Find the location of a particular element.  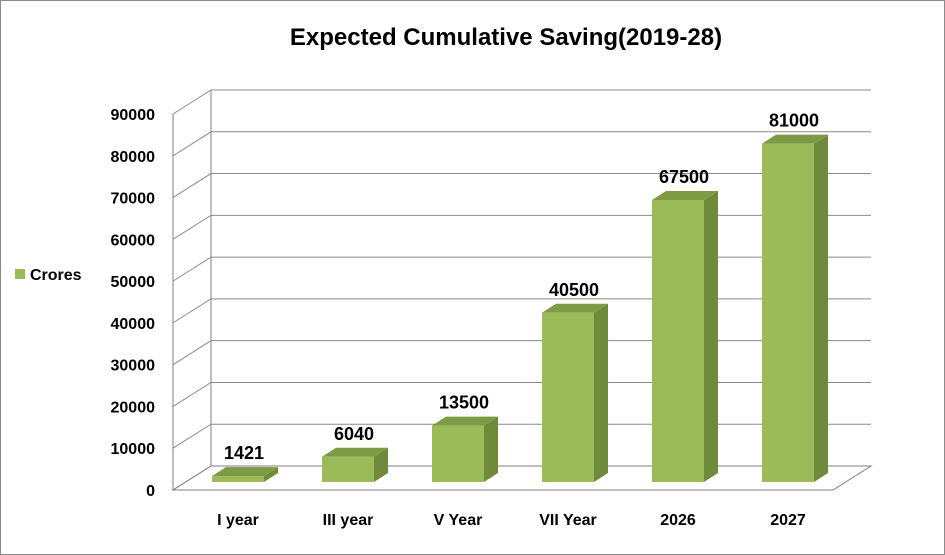

chart-title: Expected Cumulative Saving(2019-28) is located at coordinates (506, 37).